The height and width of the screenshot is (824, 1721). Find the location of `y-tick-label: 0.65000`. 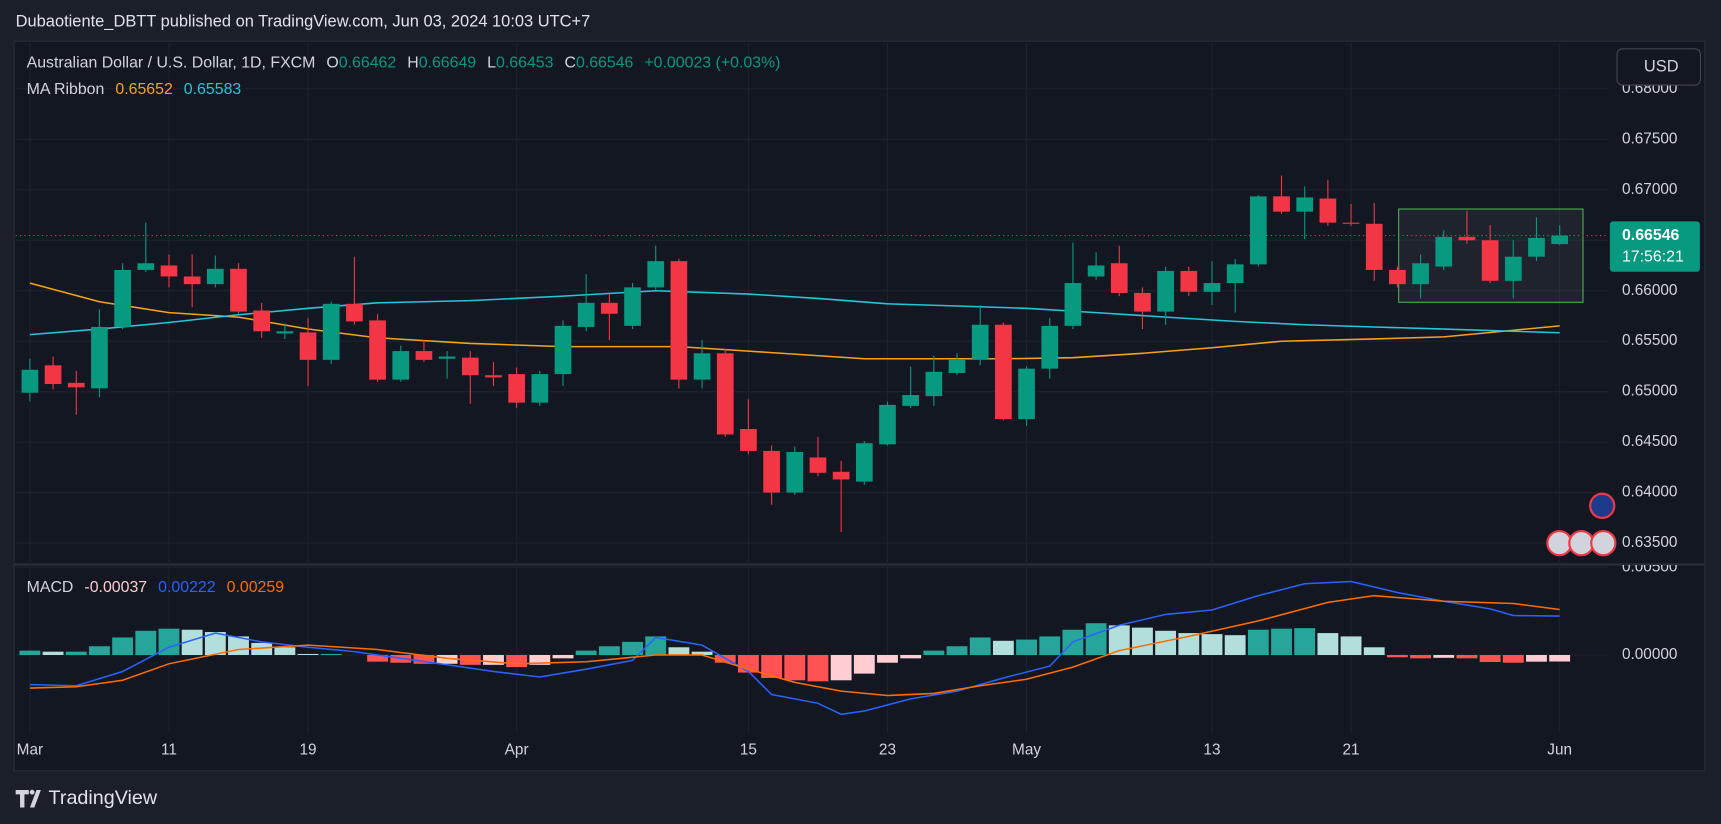

y-tick-label: 0.65000 is located at coordinates (1650, 391).